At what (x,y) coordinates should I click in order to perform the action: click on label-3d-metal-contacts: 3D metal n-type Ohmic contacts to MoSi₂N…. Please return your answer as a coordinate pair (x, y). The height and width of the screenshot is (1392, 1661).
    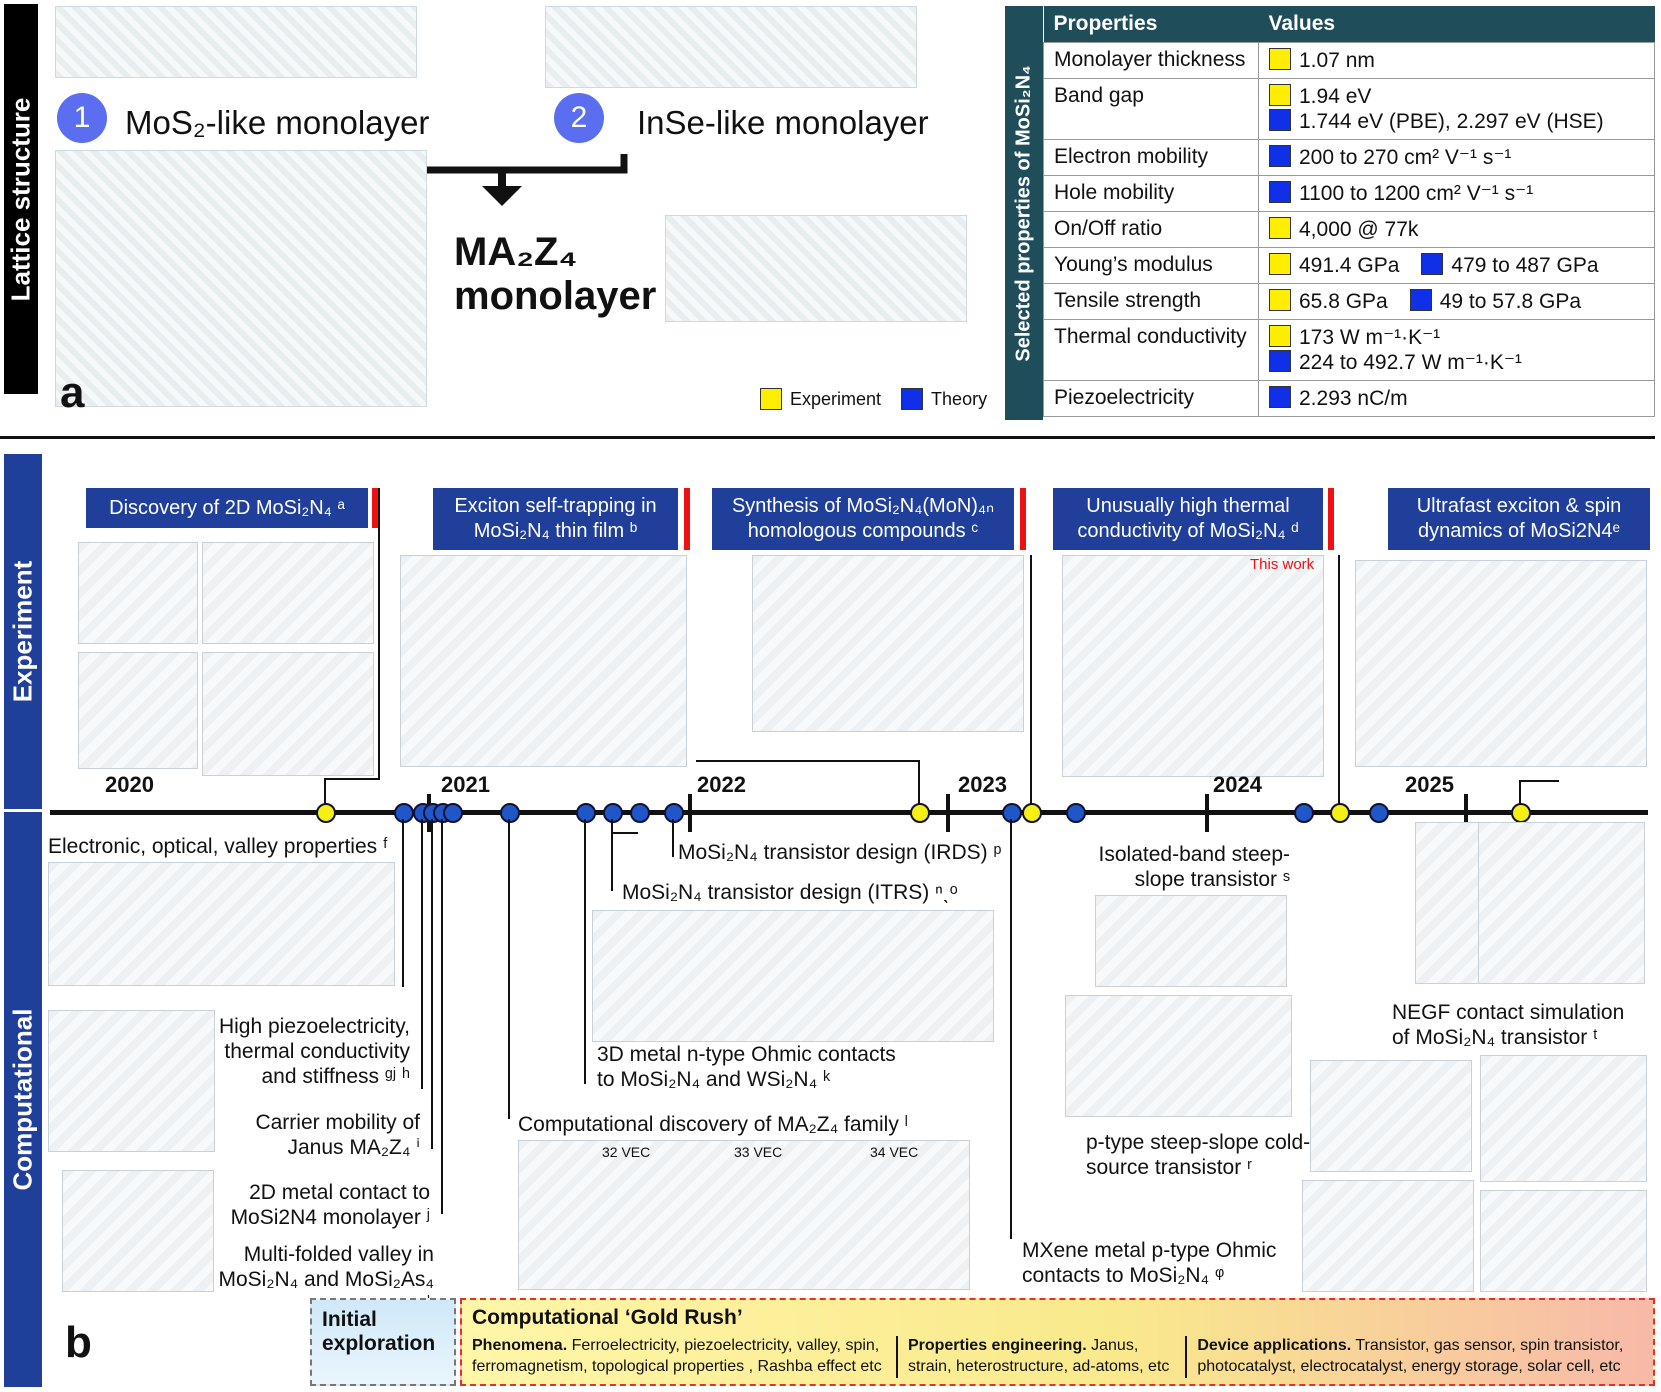
    Looking at the image, I should click on (746, 1067).